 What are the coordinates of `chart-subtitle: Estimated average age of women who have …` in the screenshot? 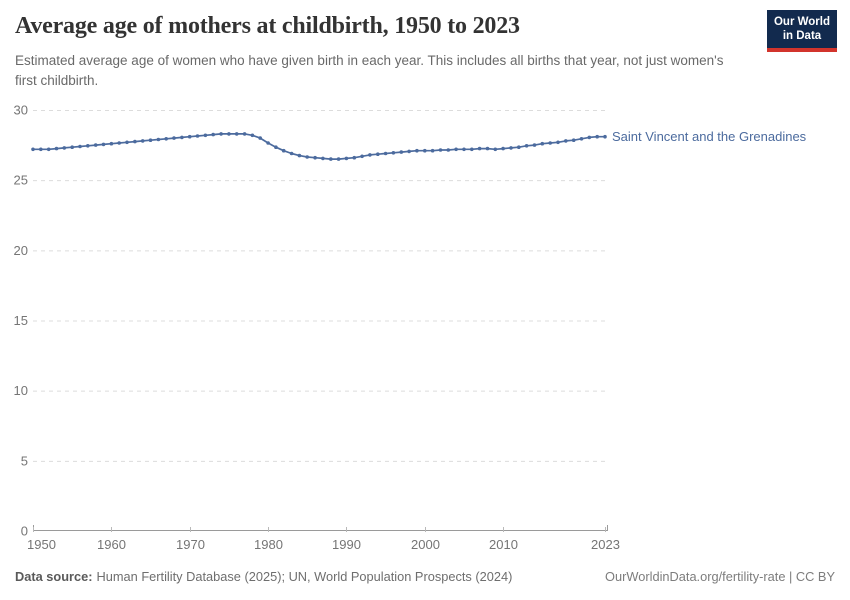 It's located at (369, 70).